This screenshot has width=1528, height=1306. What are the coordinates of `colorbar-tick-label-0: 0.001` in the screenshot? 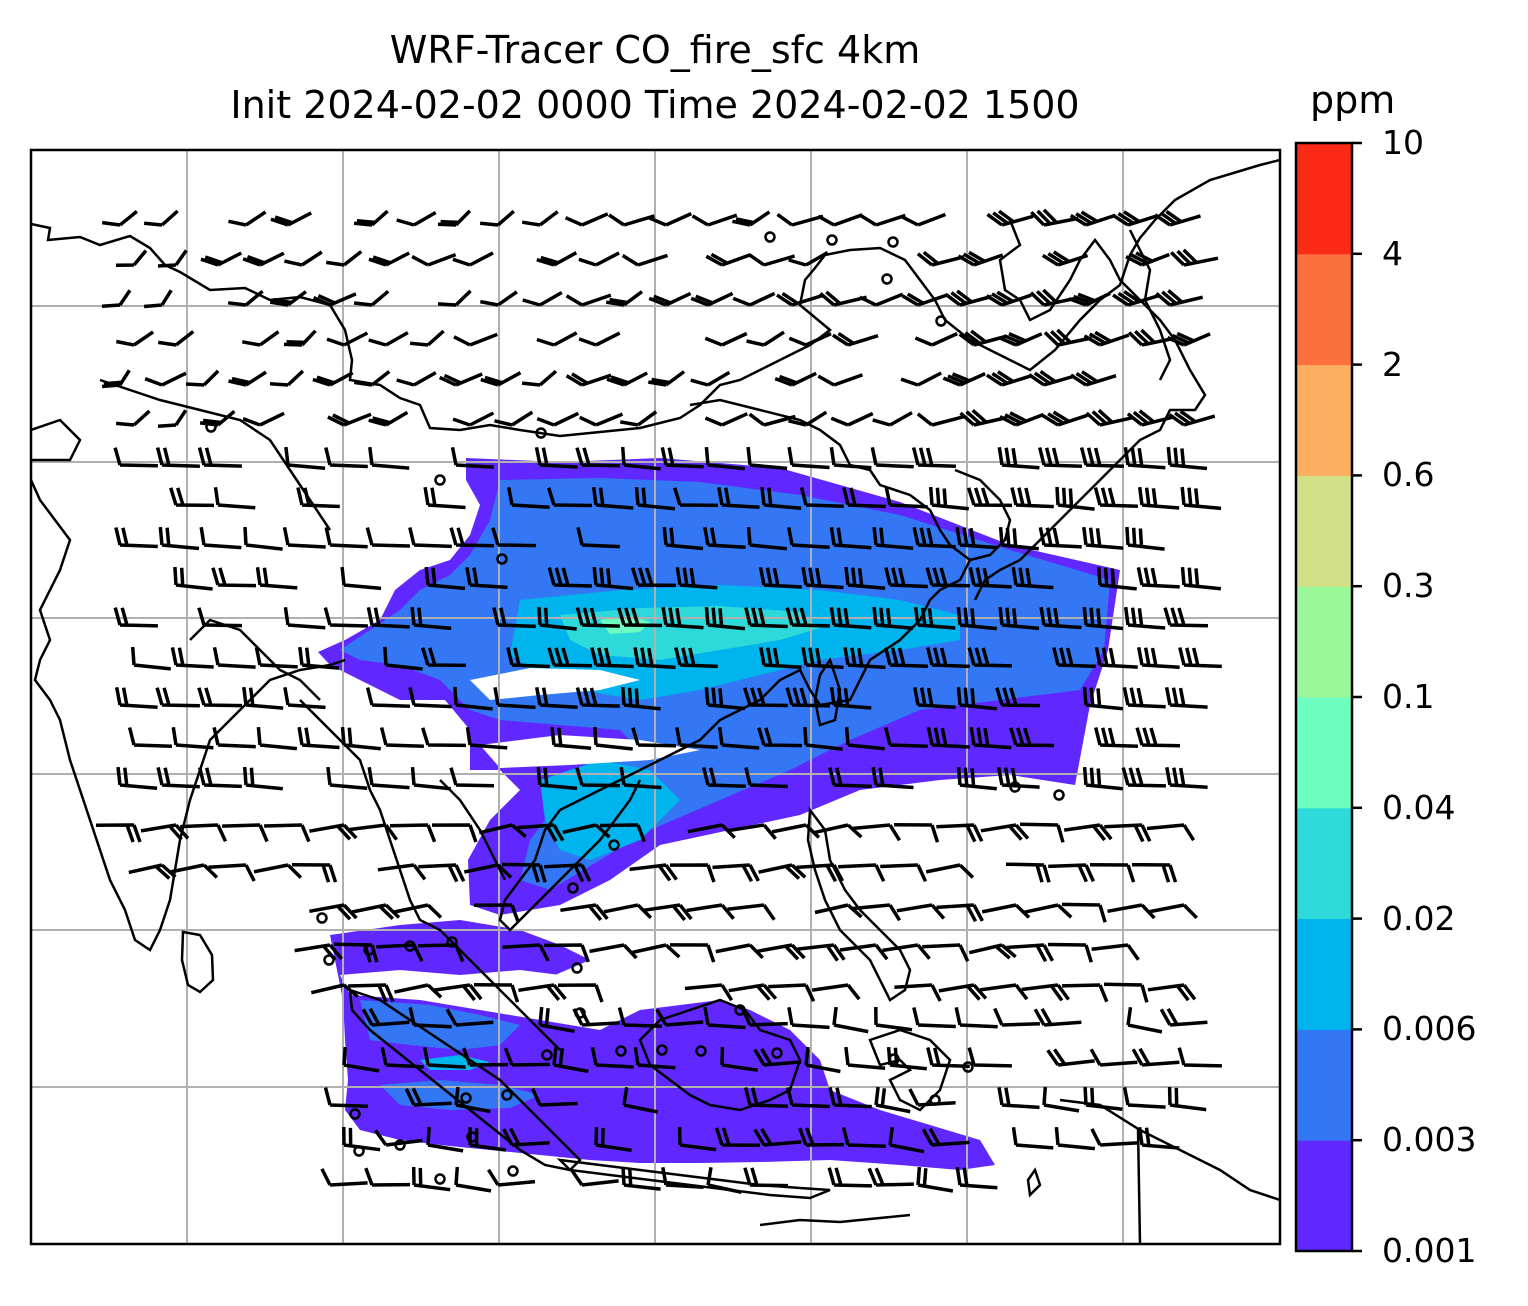 It's located at (1429, 1250).